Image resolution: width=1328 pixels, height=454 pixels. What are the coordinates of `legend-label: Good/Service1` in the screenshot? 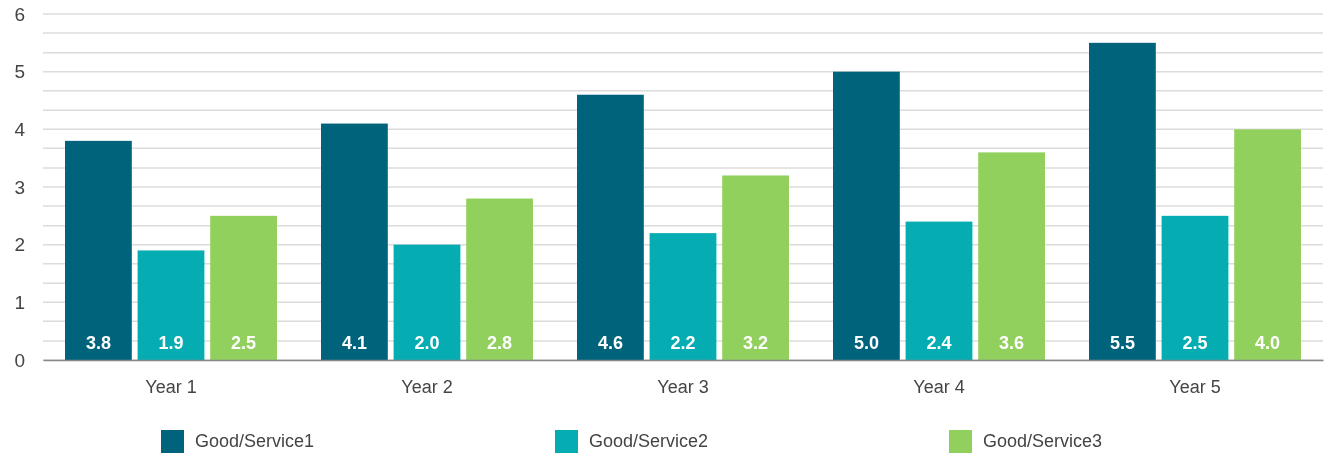 It's located at (255, 441).